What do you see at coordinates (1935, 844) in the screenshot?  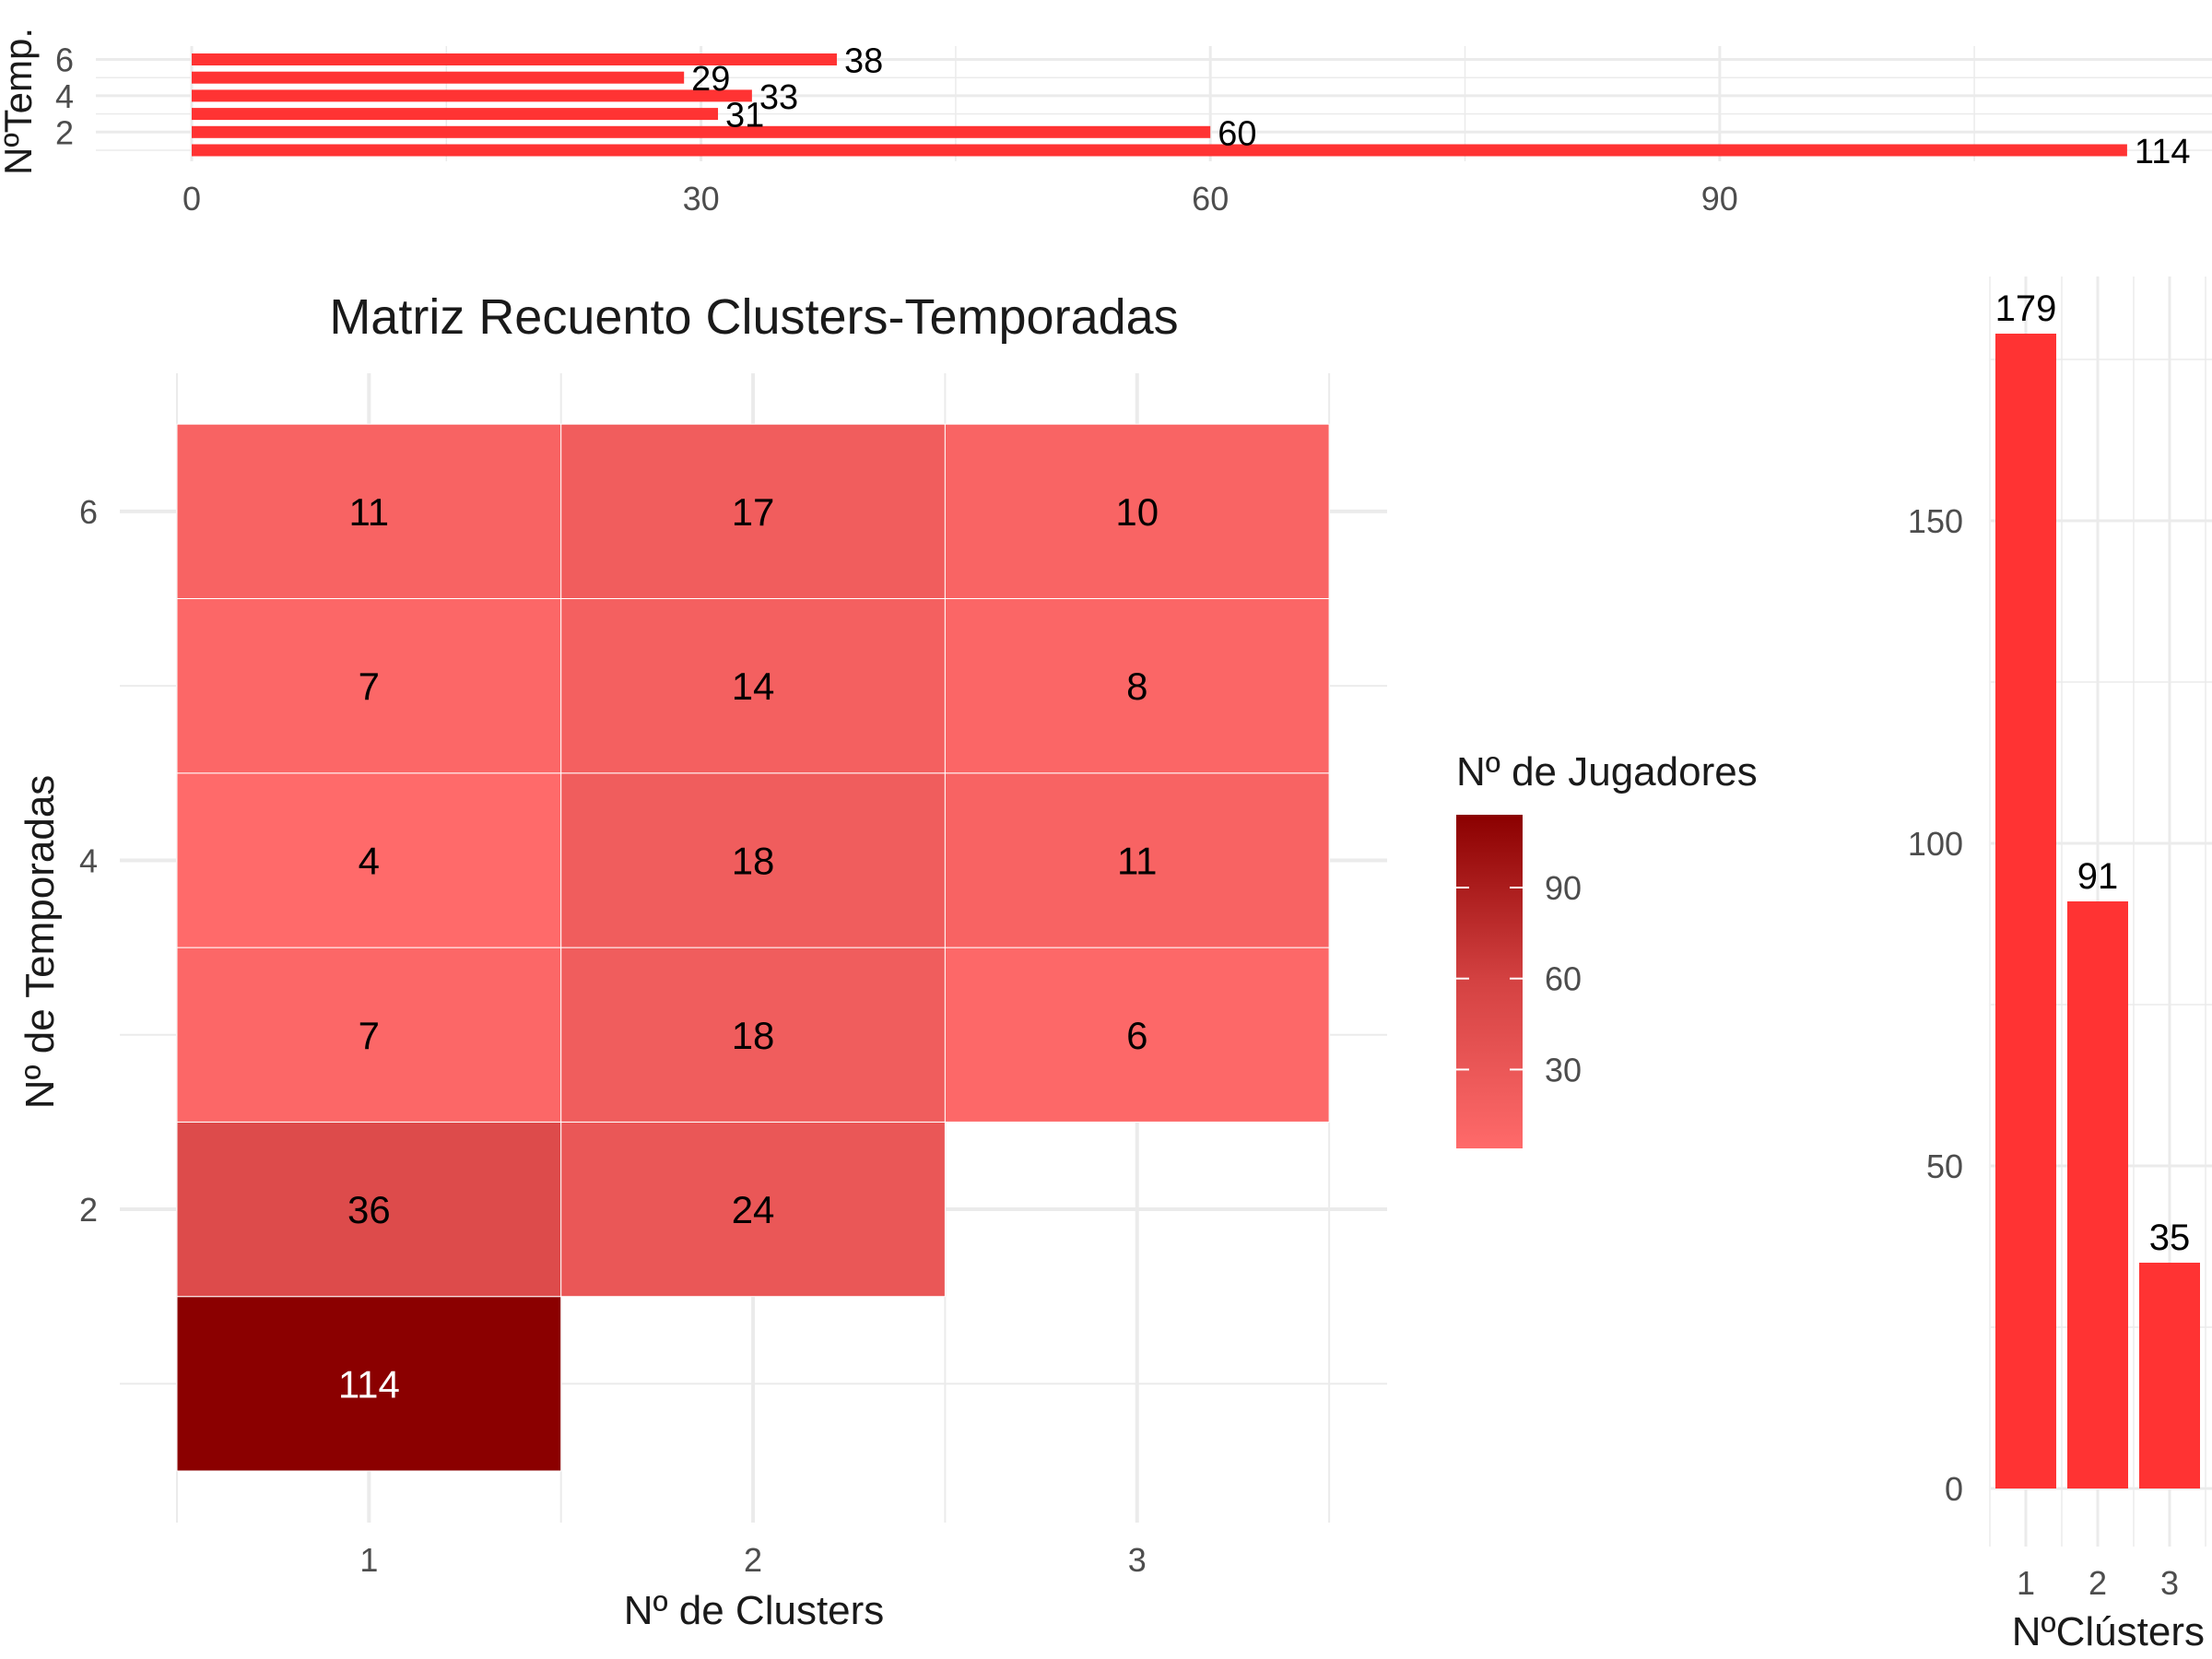 I see `right-y-tick-label: 100` at bounding box center [1935, 844].